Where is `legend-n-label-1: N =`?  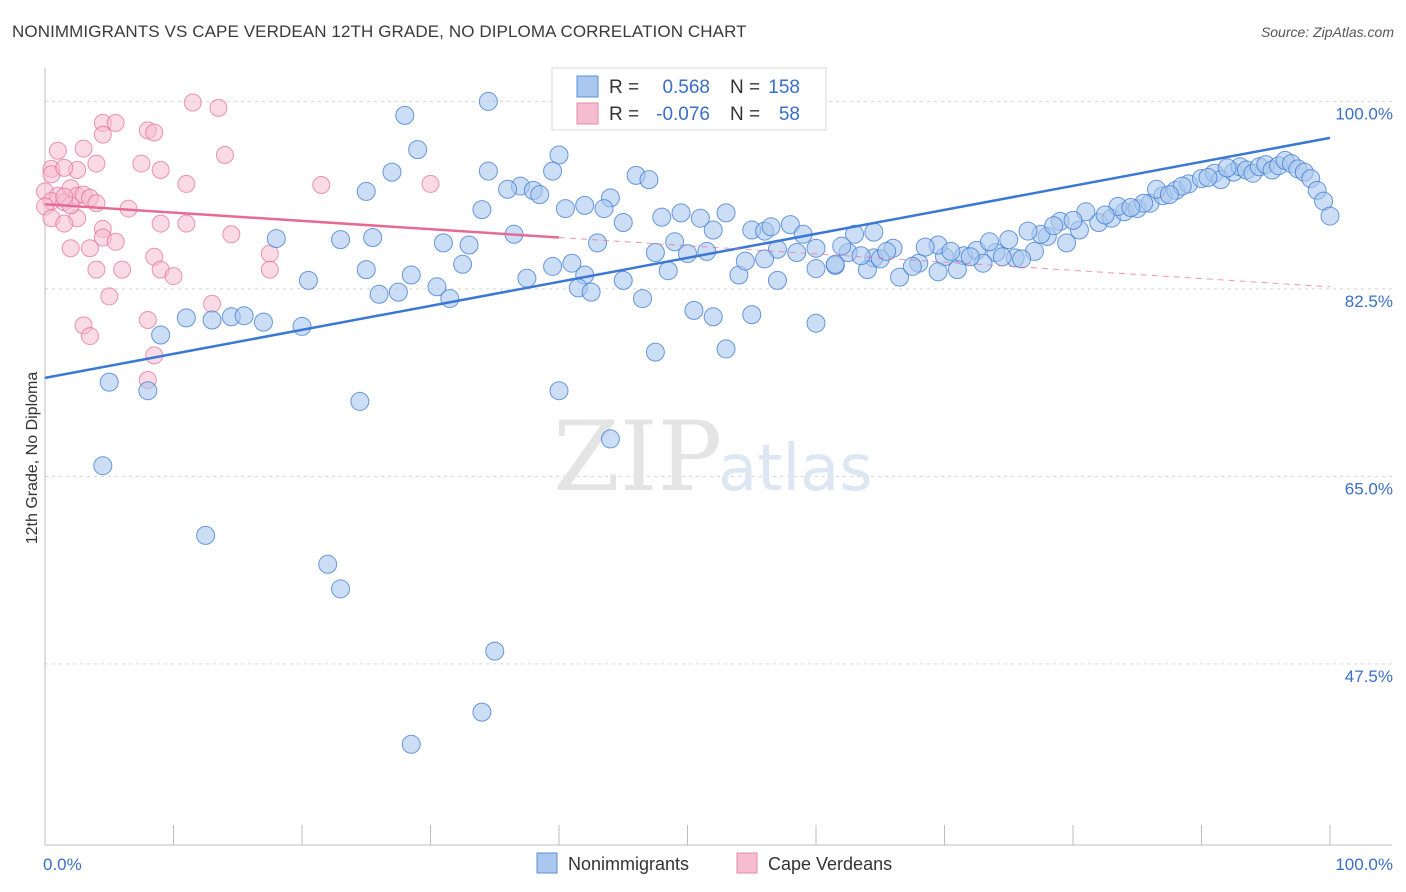 legend-n-label-1: N = is located at coordinates (745, 87).